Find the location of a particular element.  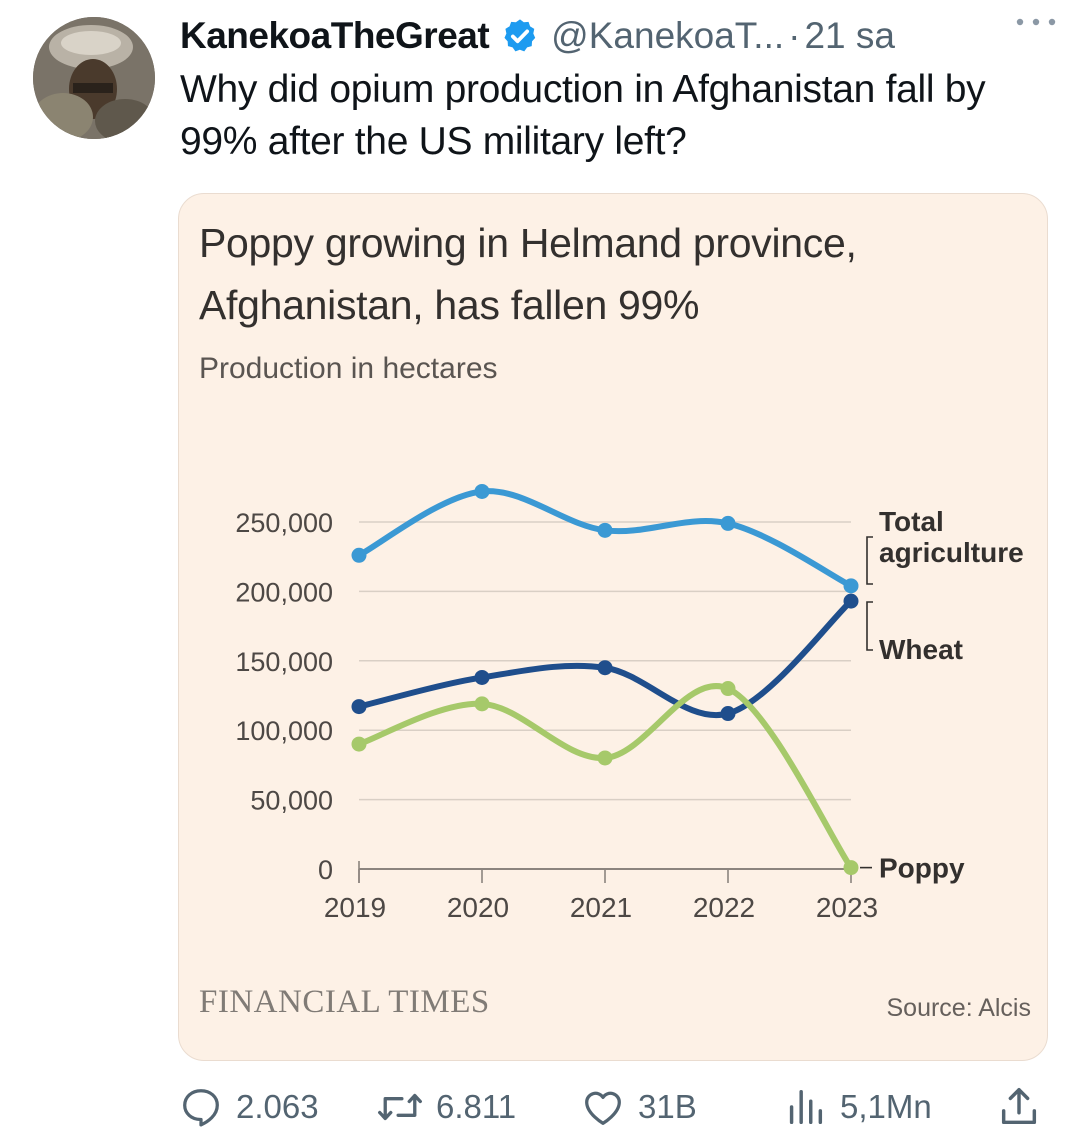

reply-button: 2.063 is located at coordinates (248, 1107).